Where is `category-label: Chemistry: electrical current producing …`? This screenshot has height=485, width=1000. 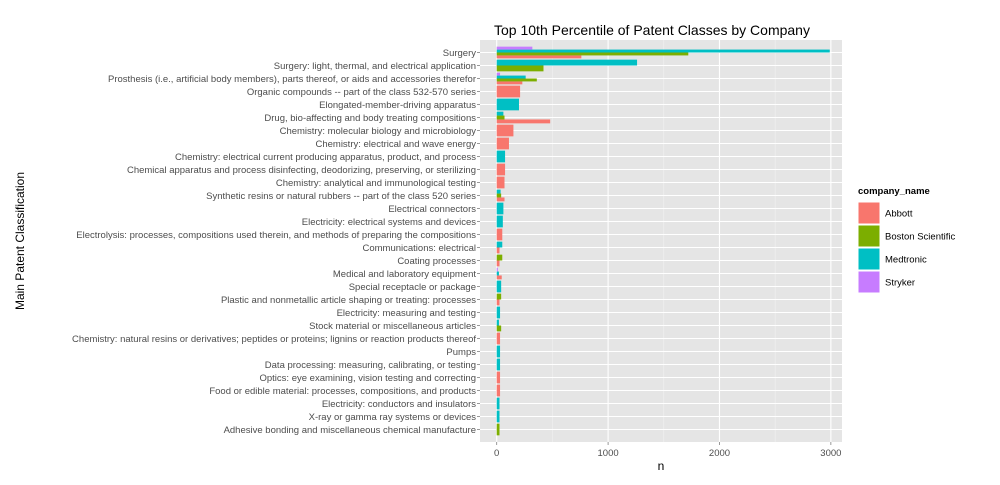
category-label: Chemistry: electrical current producing … is located at coordinates (325, 157).